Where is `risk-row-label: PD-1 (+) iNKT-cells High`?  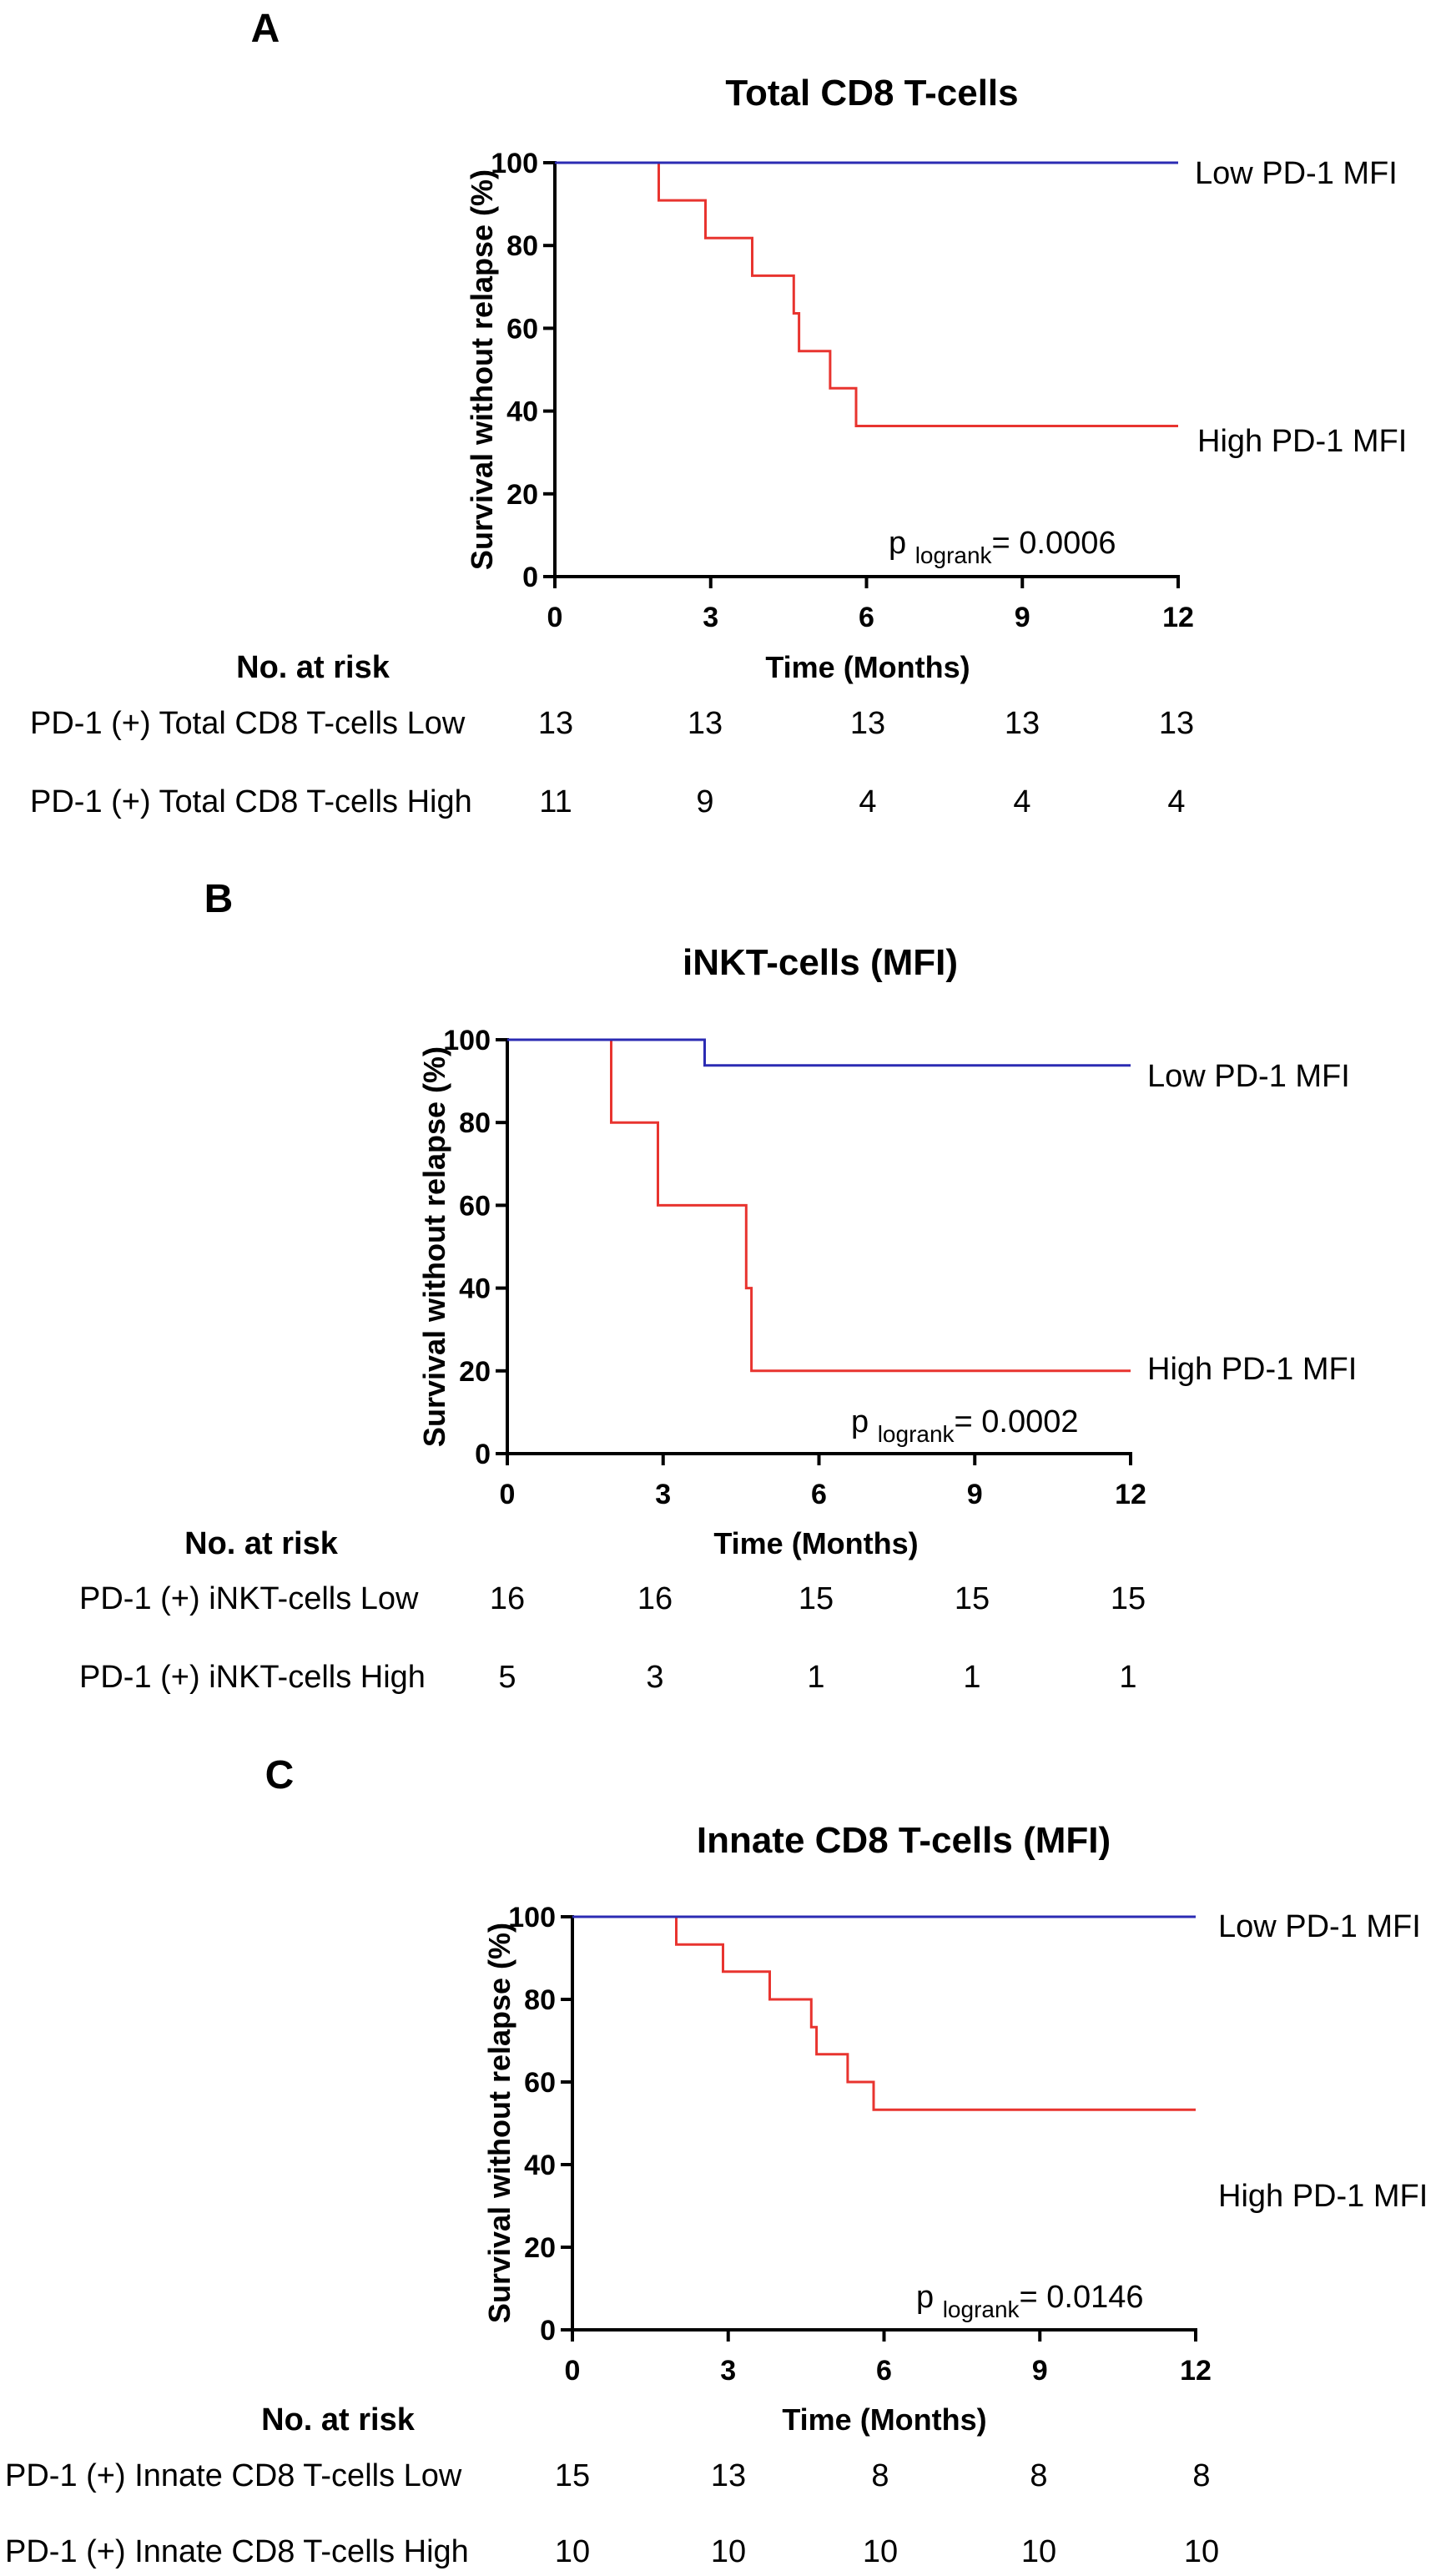
risk-row-label: PD-1 (+) iNKT-cells High is located at coordinates (252, 1677).